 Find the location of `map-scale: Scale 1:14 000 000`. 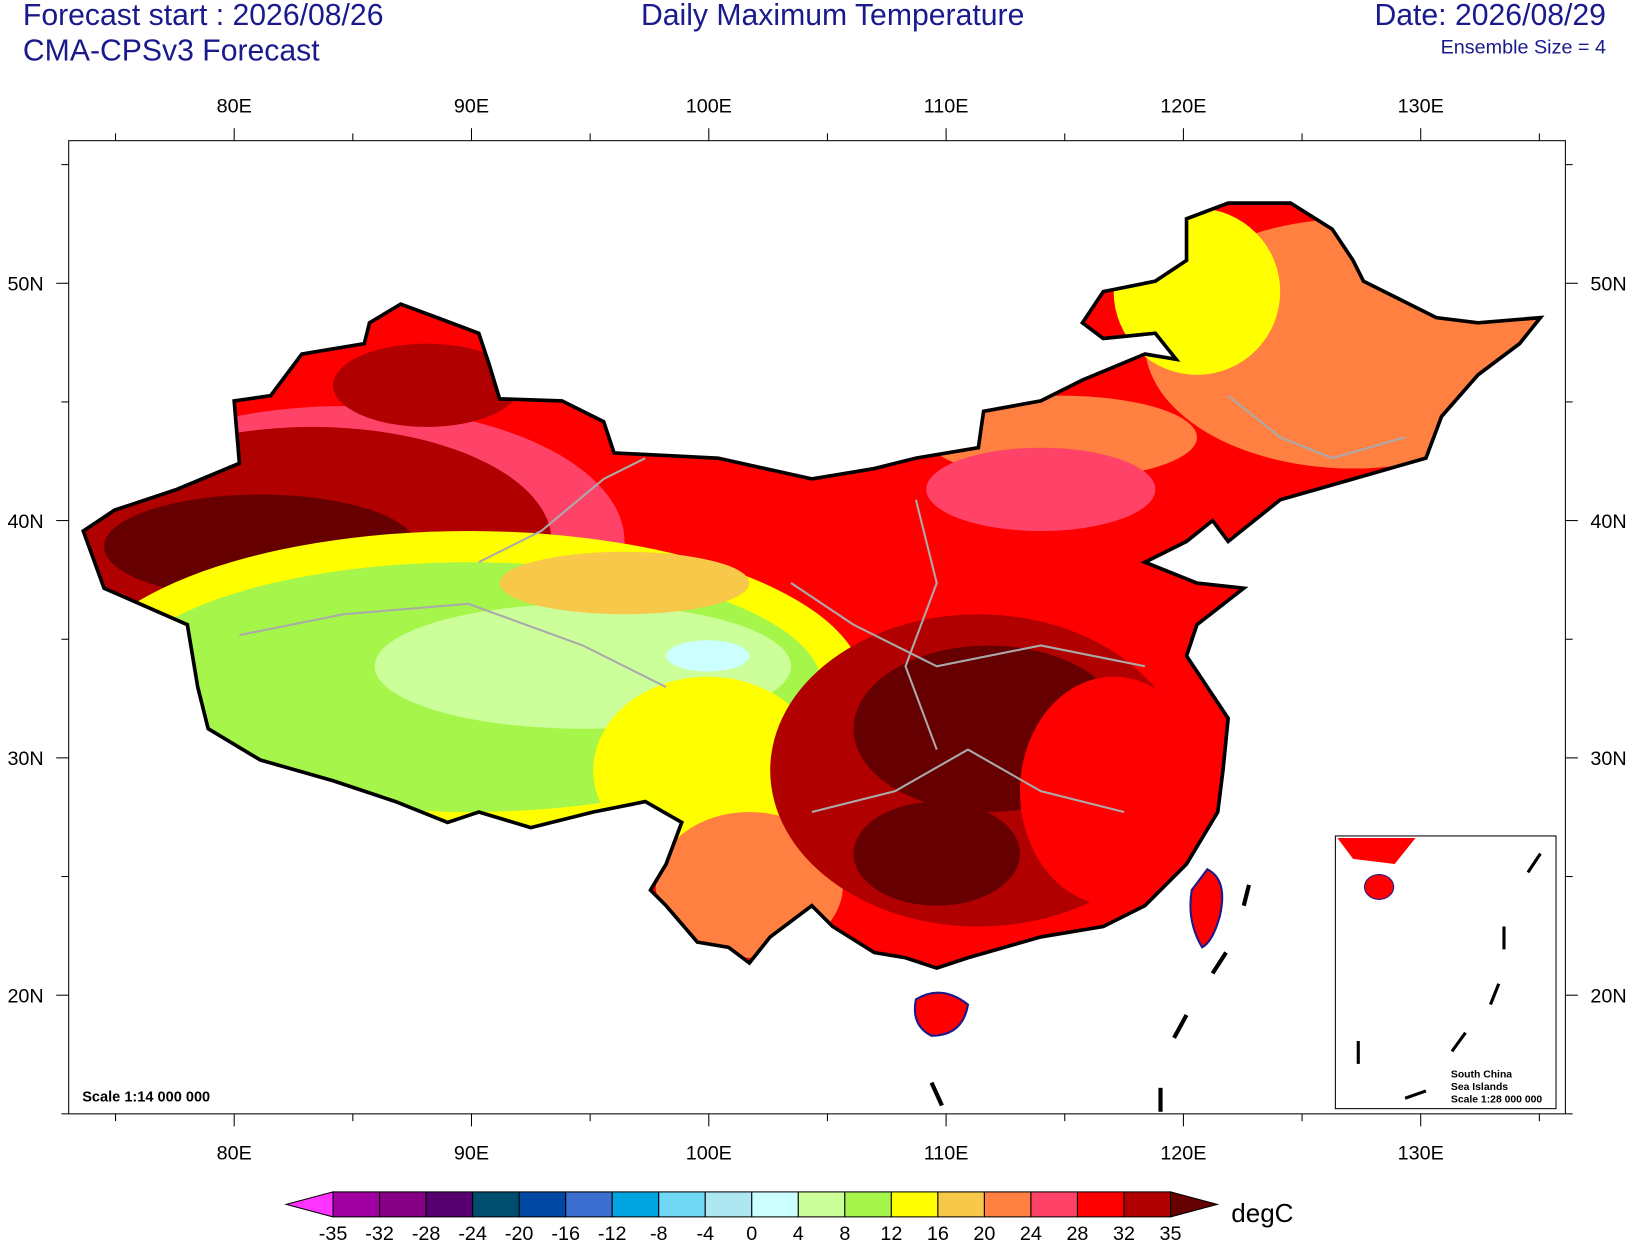

map-scale: Scale 1:14 000 000 is located at coordinates (146, 1097).